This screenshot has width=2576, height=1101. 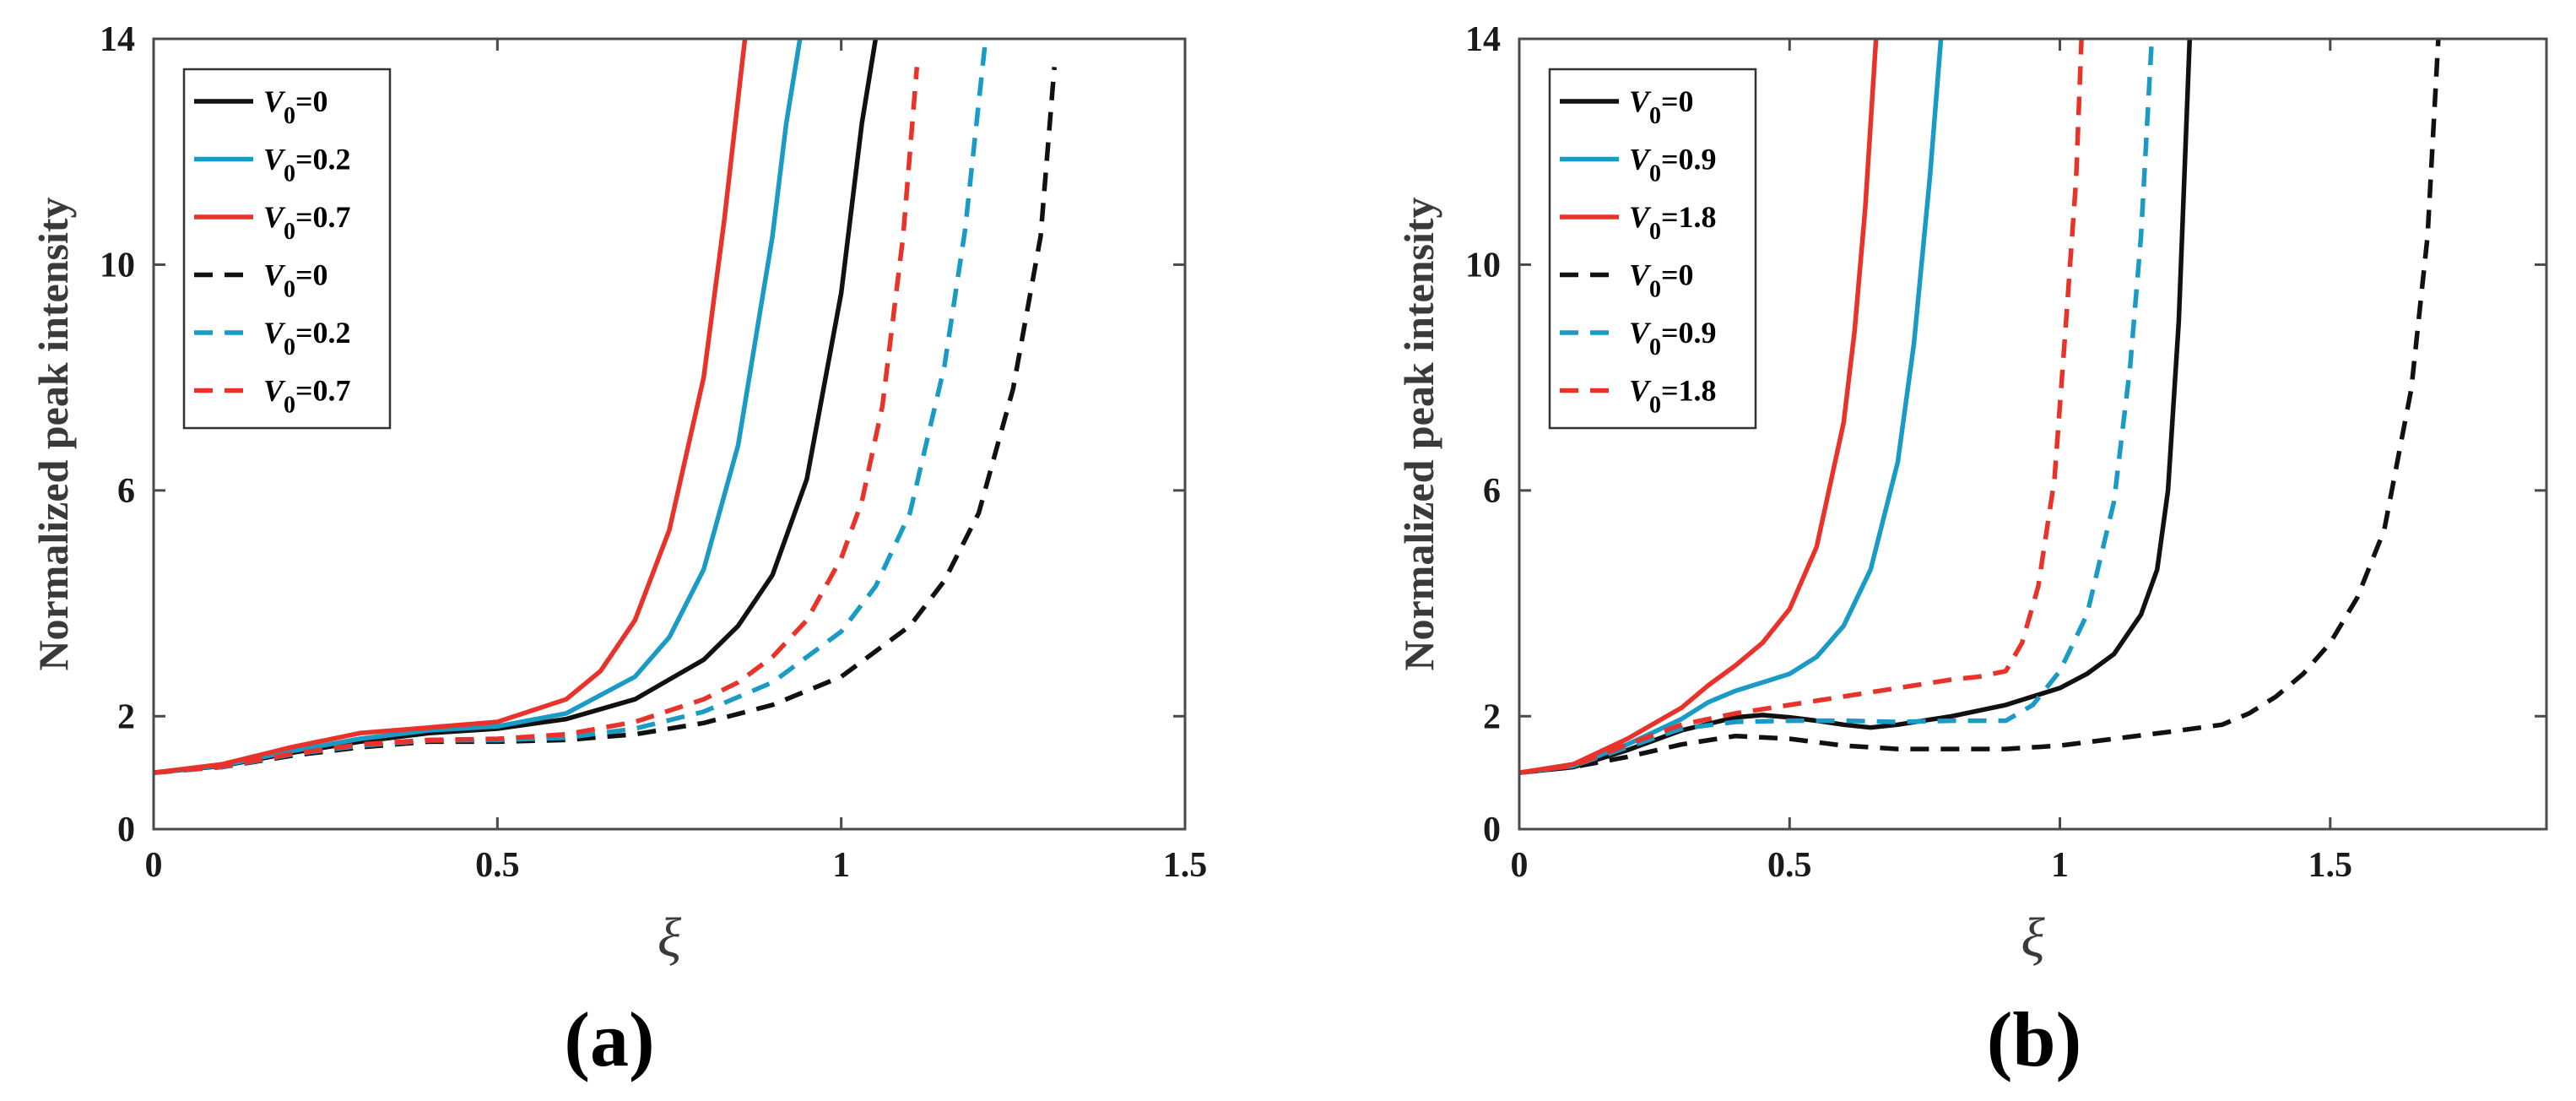 I want to click on chart2-panel-label: (b), so click(x=2034, y=1039).